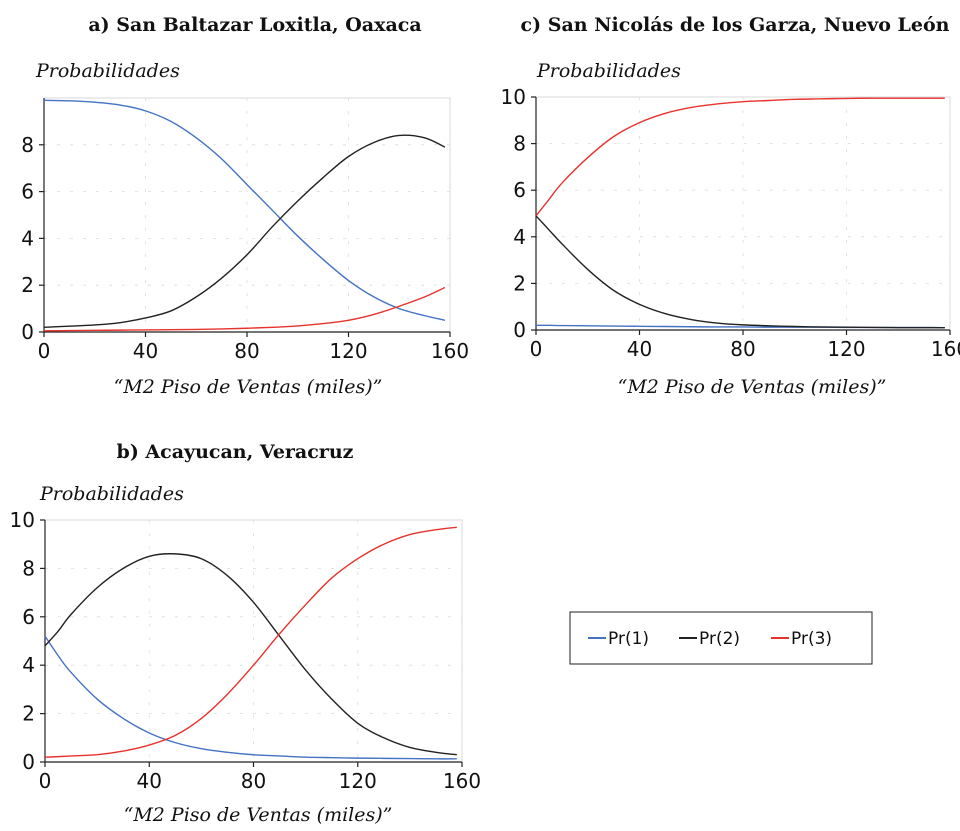 This screenshot has height=831, width=960. I want to click on legend-box, so click(721, 638).